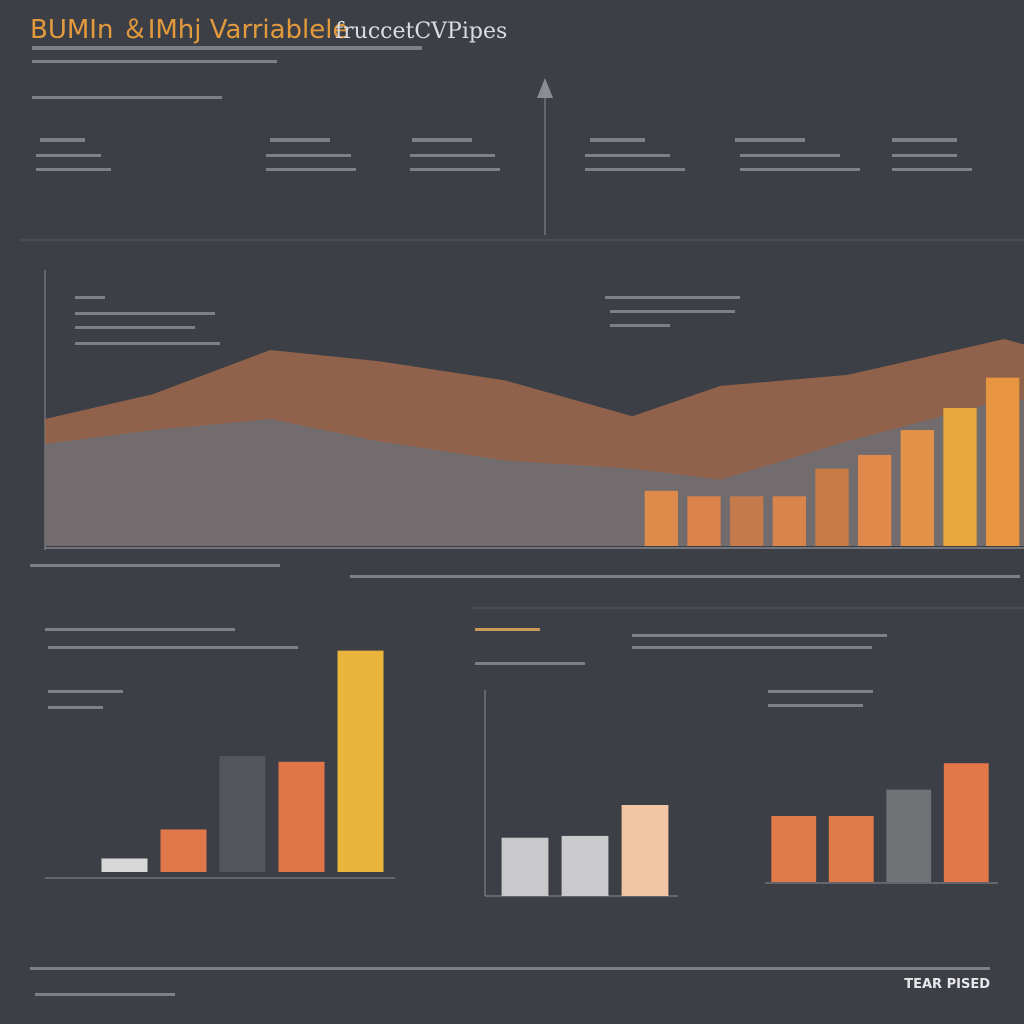  Describe the element at coordinates (189, 30) in the screenshot. I see `title-main: BUMIn ＆IMhj Varriablele` at that location.